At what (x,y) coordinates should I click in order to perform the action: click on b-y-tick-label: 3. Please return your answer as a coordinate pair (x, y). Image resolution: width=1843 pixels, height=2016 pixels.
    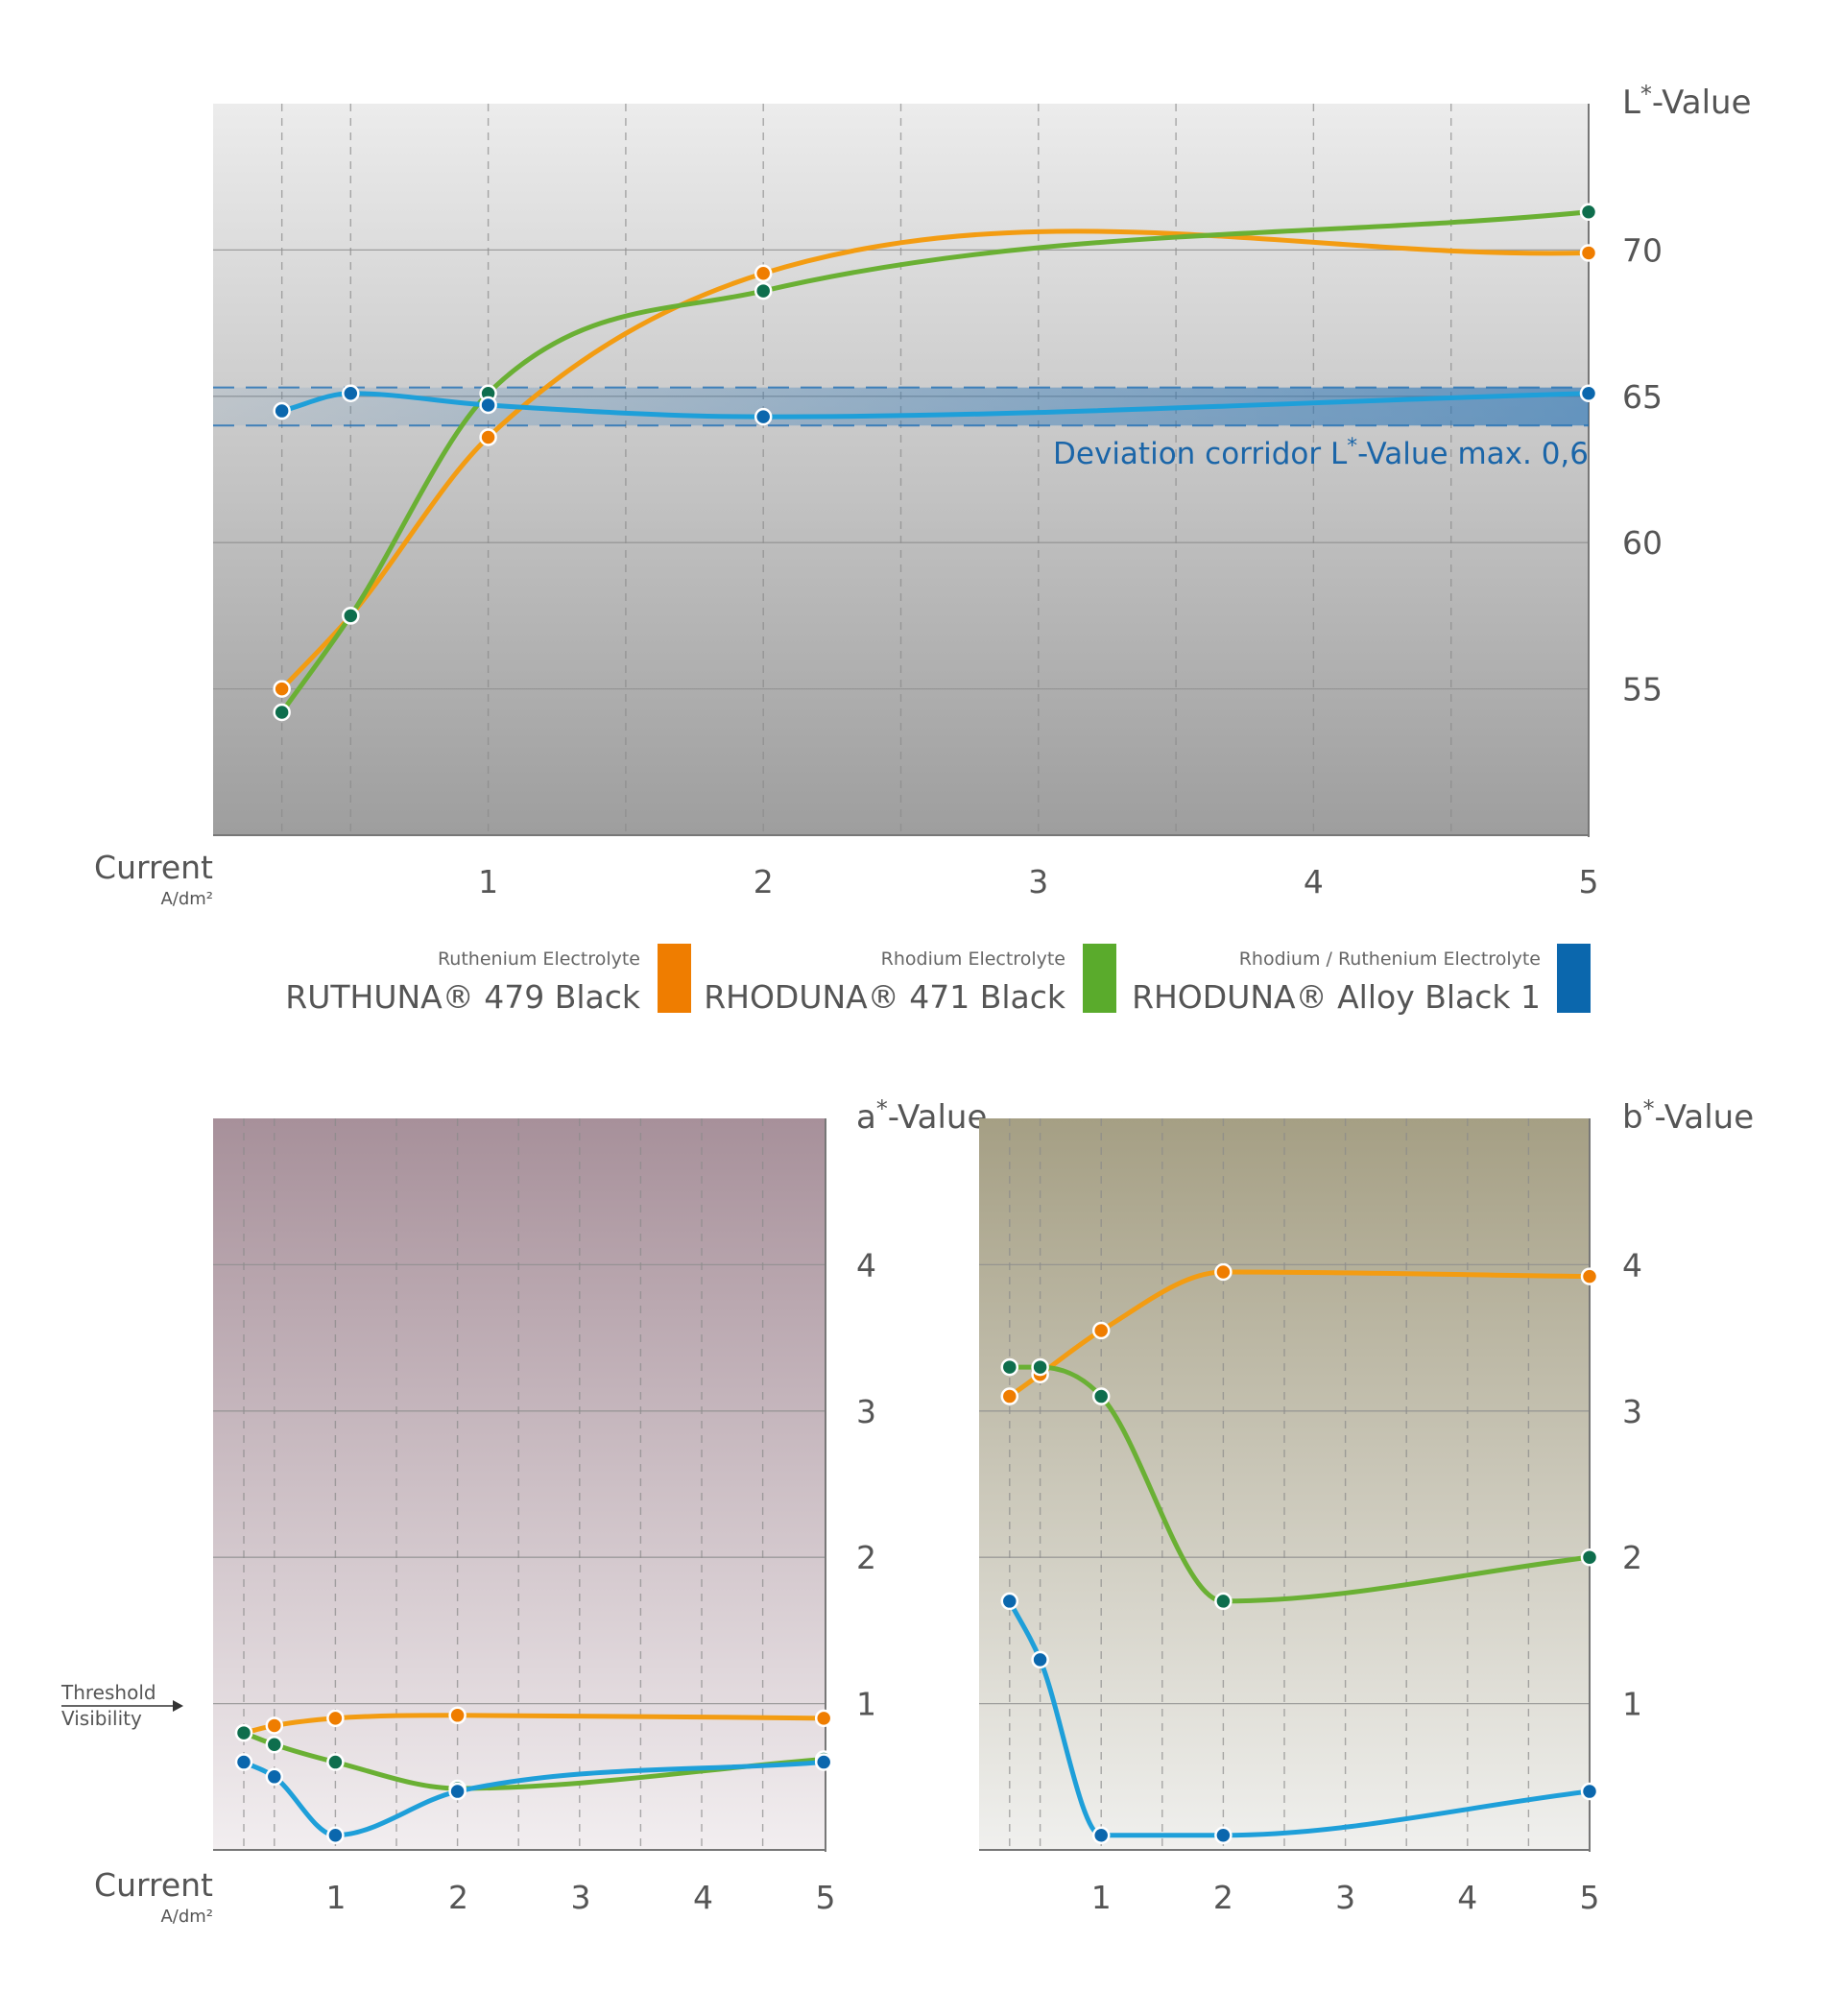
    Looking at the image, I should click on (1632, 1411).